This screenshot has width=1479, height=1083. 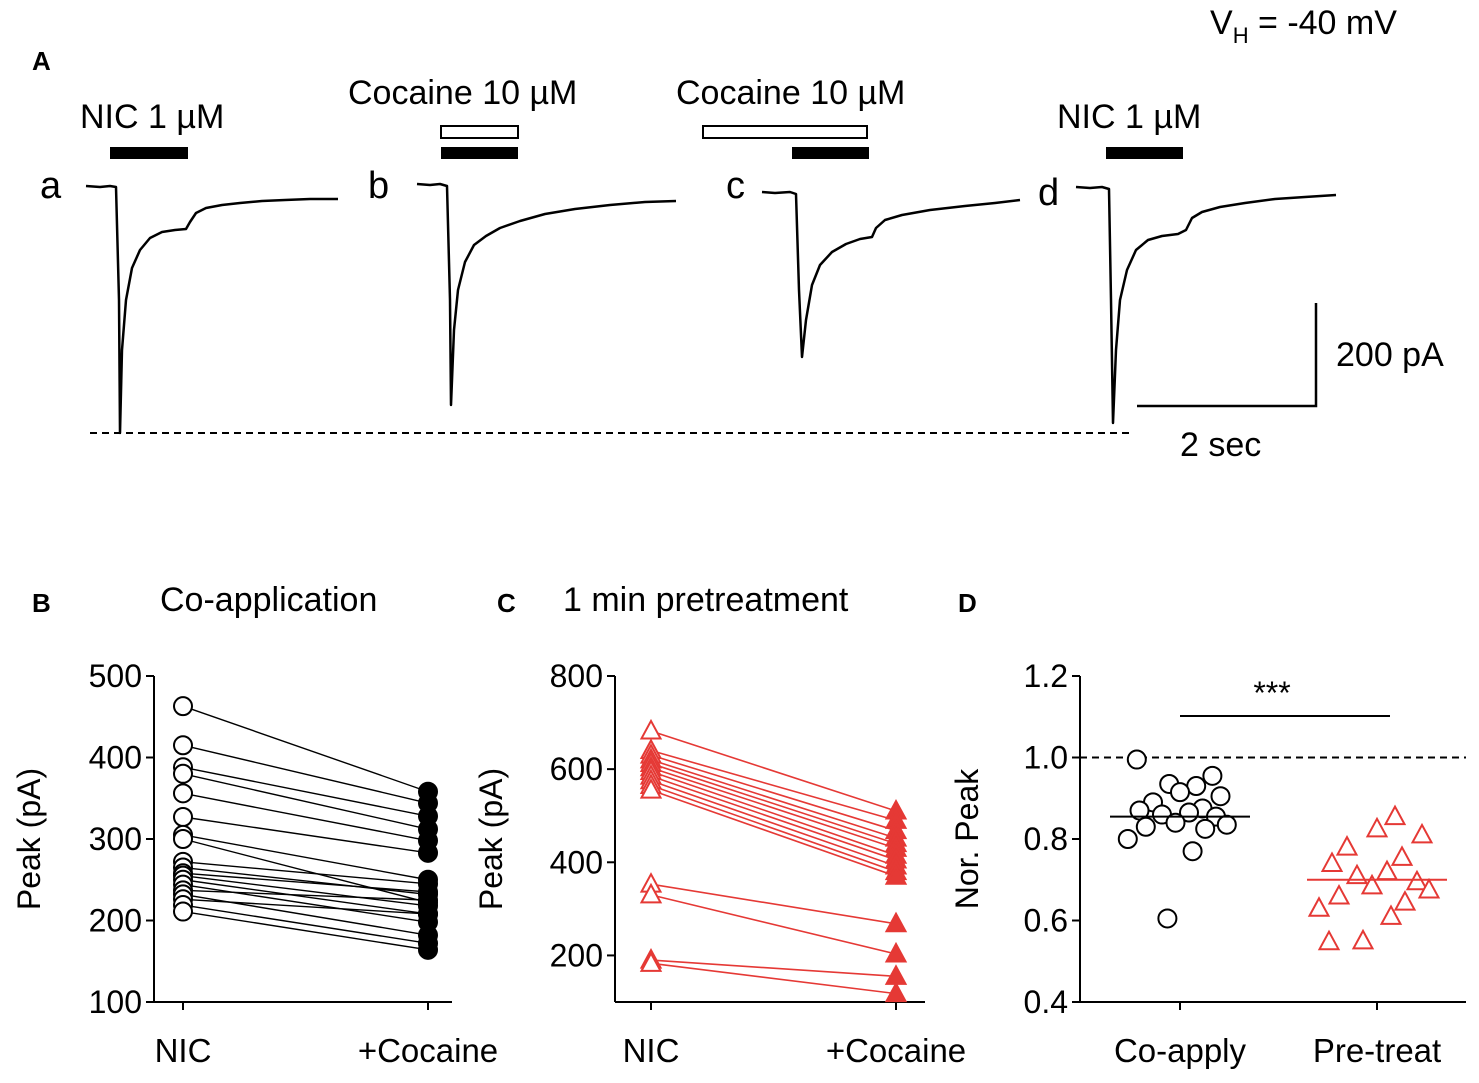 I want to click on chart-c-y-tick-label: 800, so click(x=576, y=676).